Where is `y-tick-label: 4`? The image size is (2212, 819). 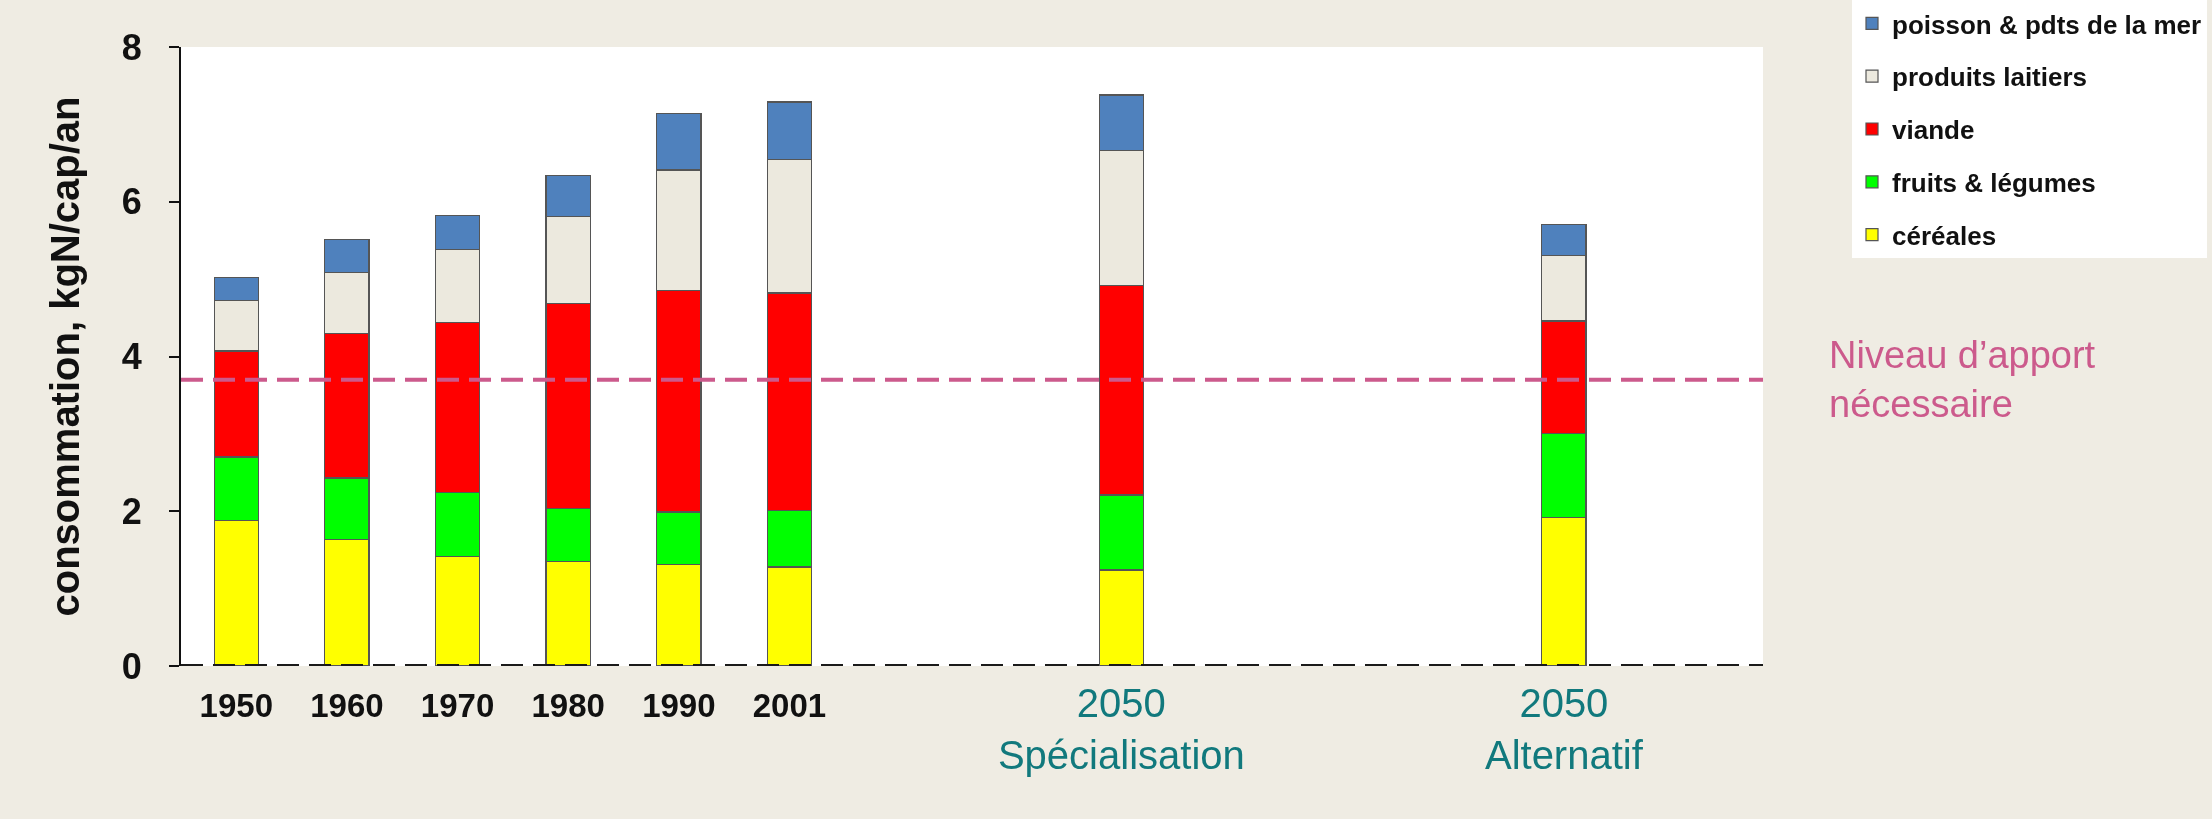
y-tick-label: 4 is located at coordinates (131, 357).